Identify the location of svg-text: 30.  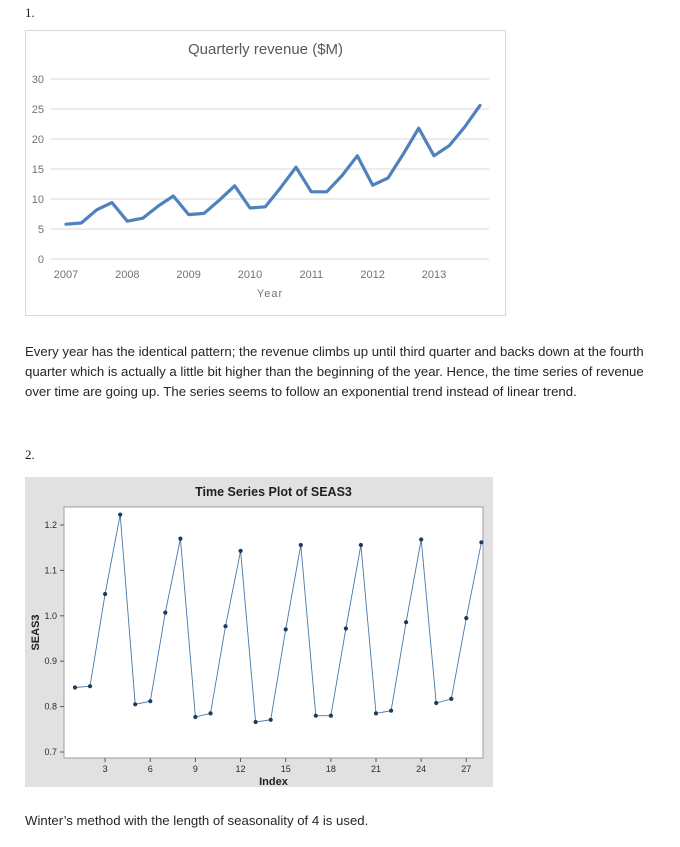
(38, 80).